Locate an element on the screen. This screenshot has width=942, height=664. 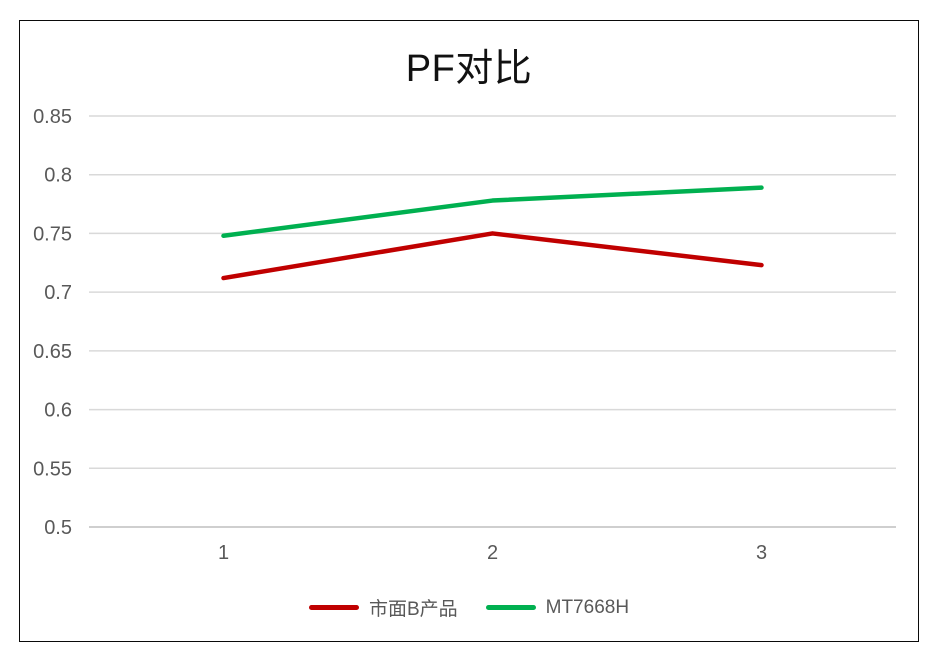
chart-title: PF对比 is located at coordinates (469, 69).